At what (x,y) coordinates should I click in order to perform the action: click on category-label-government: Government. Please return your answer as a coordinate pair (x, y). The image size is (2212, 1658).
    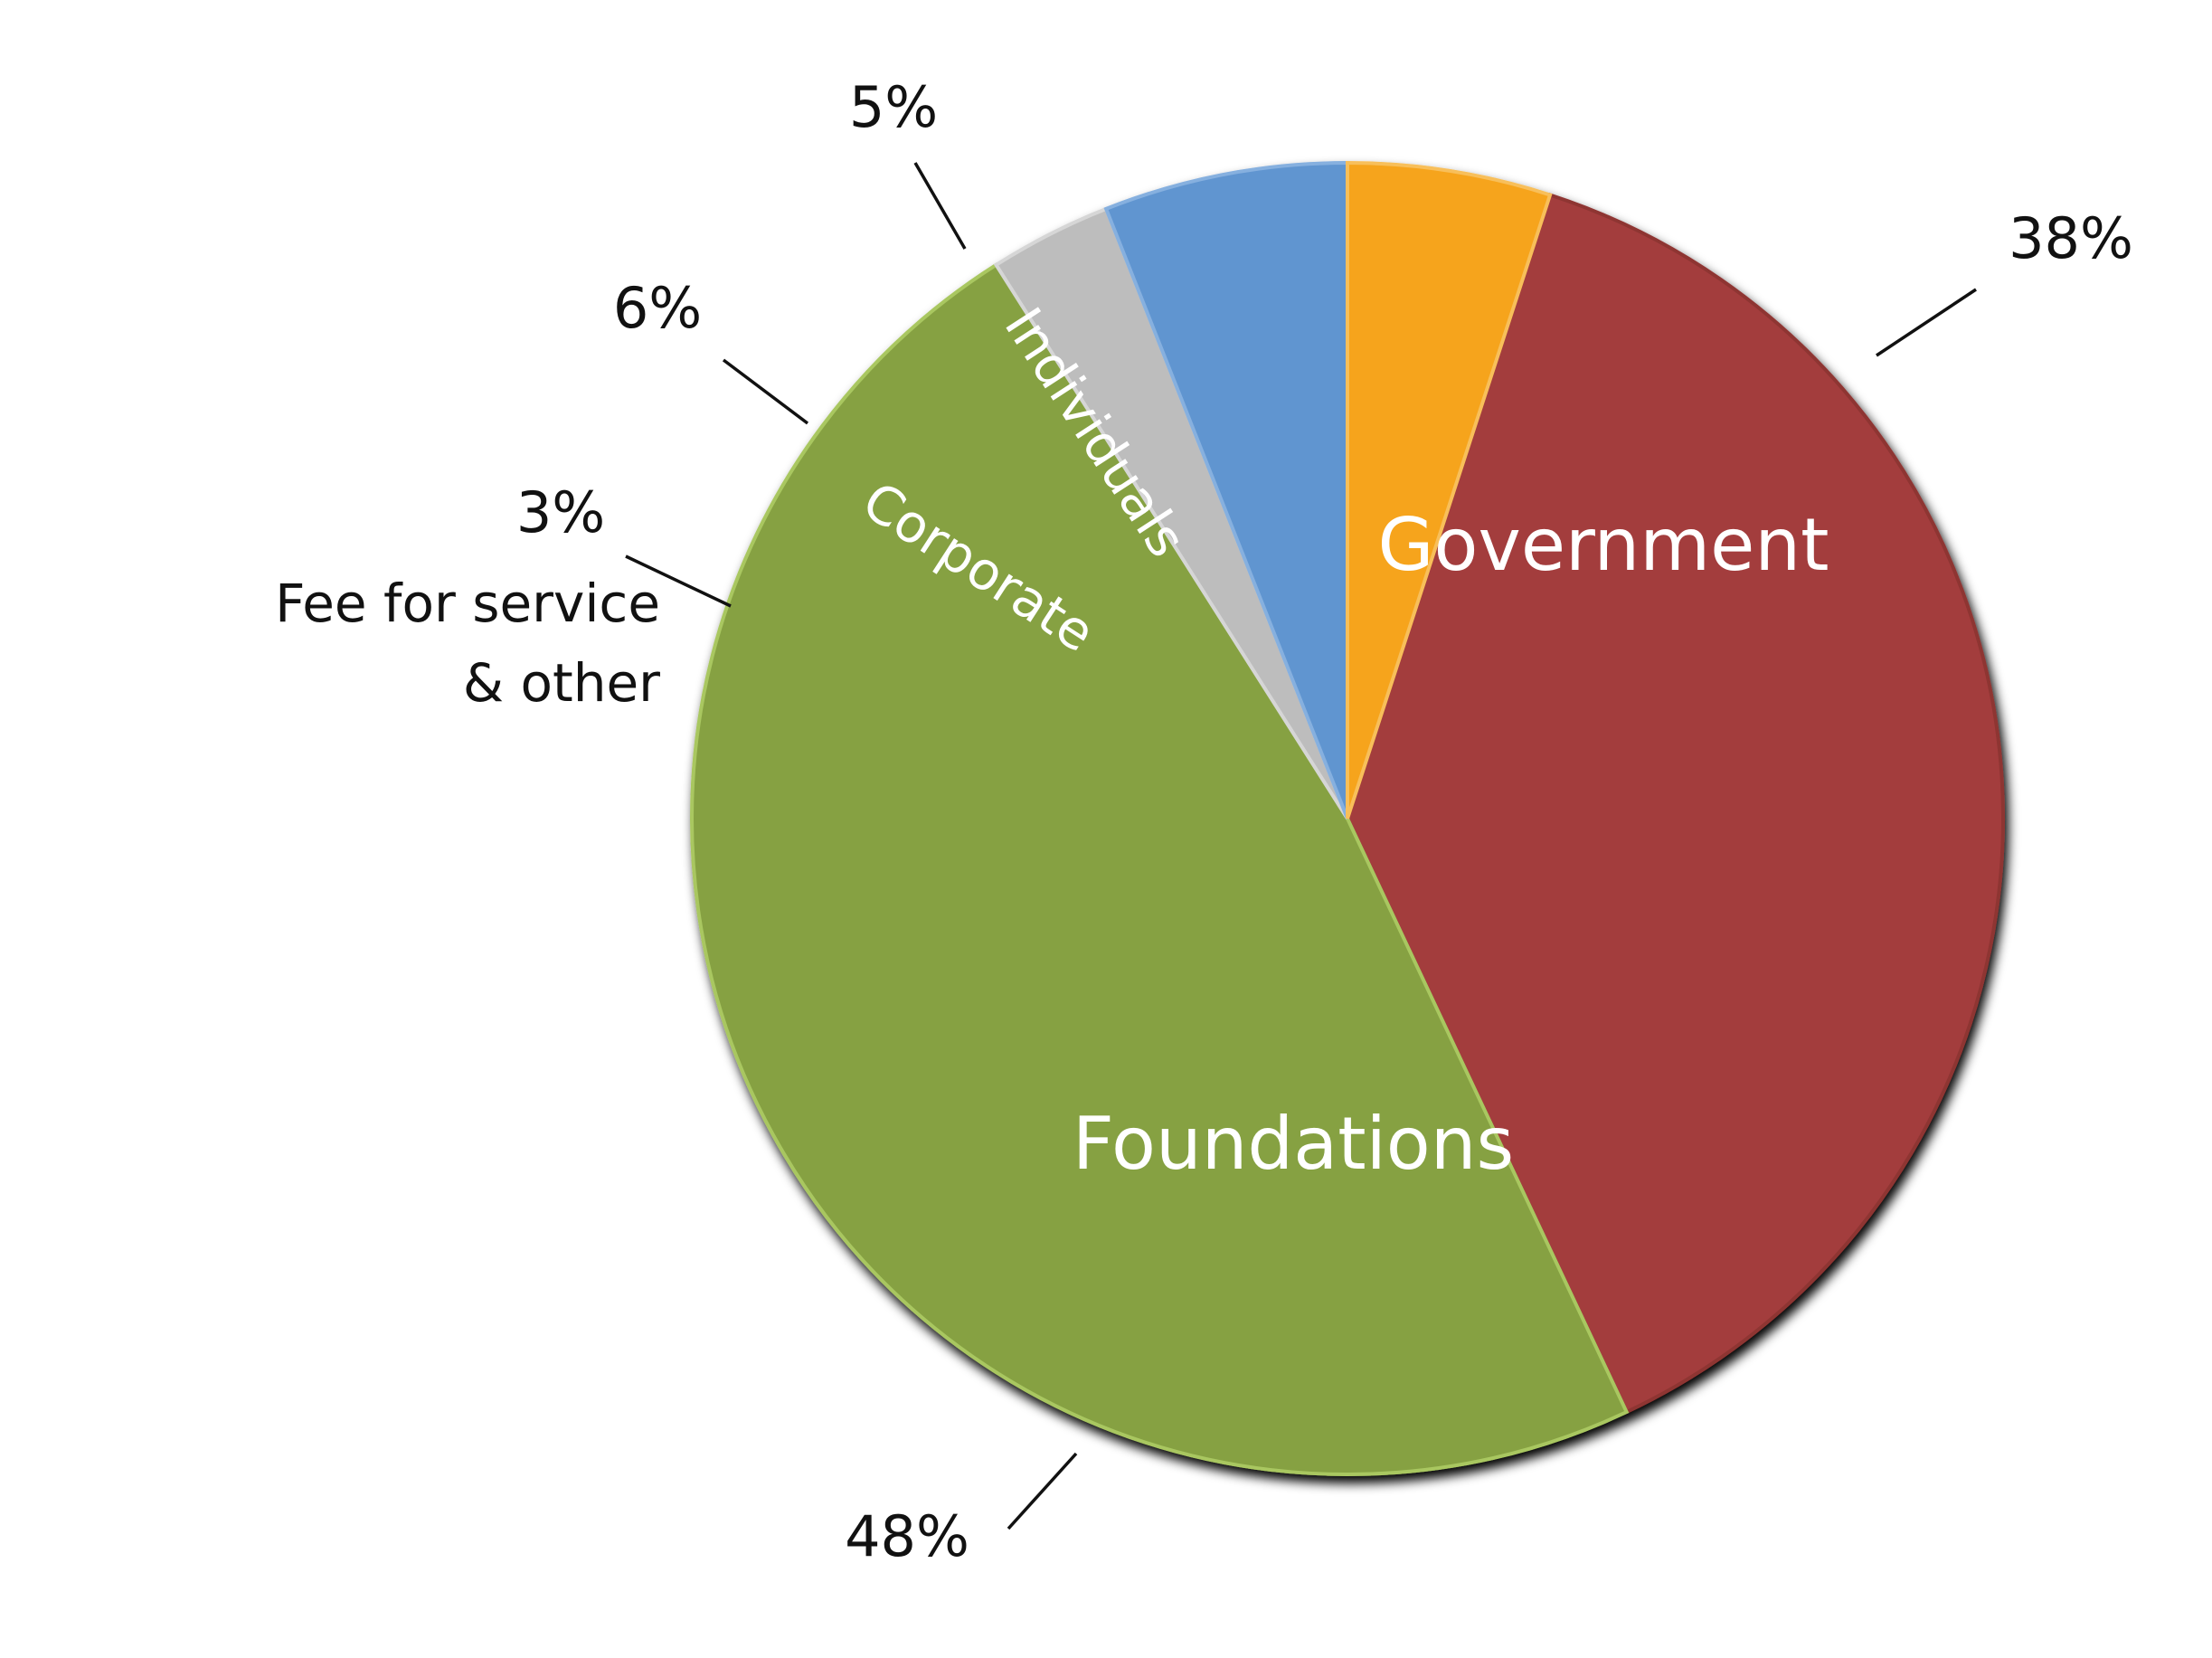
    Looking at the image, I should click on (1604, 545).